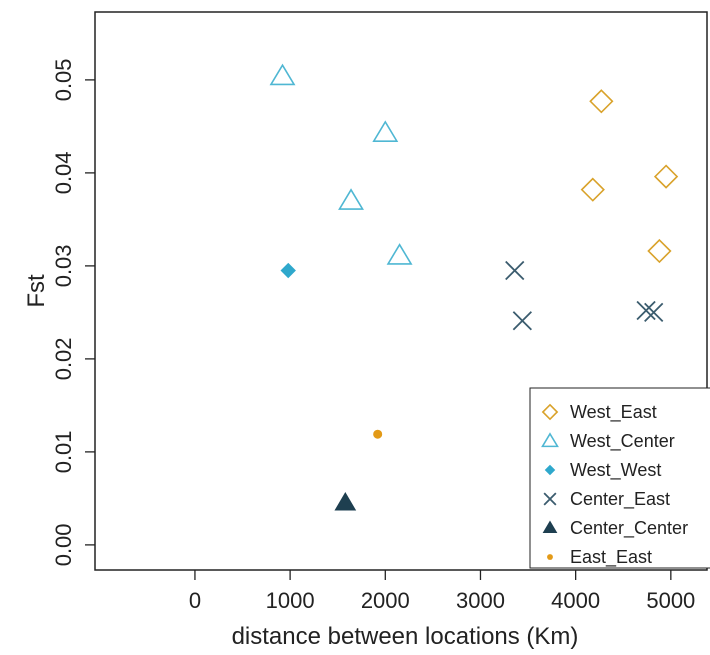  What do you see at coordinates (405, 636) in the screenshot?
I see `x-axis-title: distance between locations (Km)` at bounding box center [405, 636].